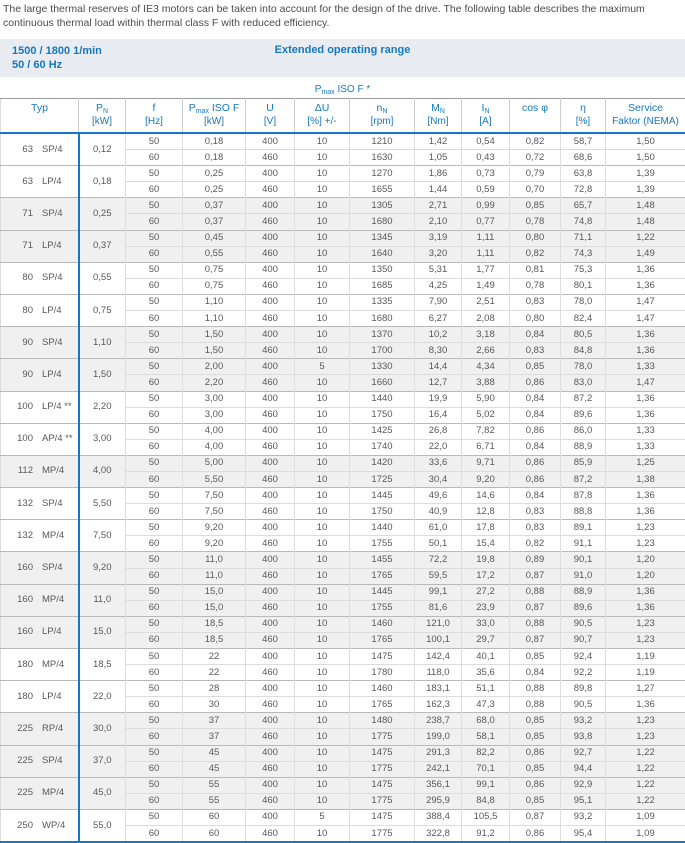 Image resolution: width=685 pixels, height=843 pixels. I want to click on cell-service: 1,49, so click(645, 254).